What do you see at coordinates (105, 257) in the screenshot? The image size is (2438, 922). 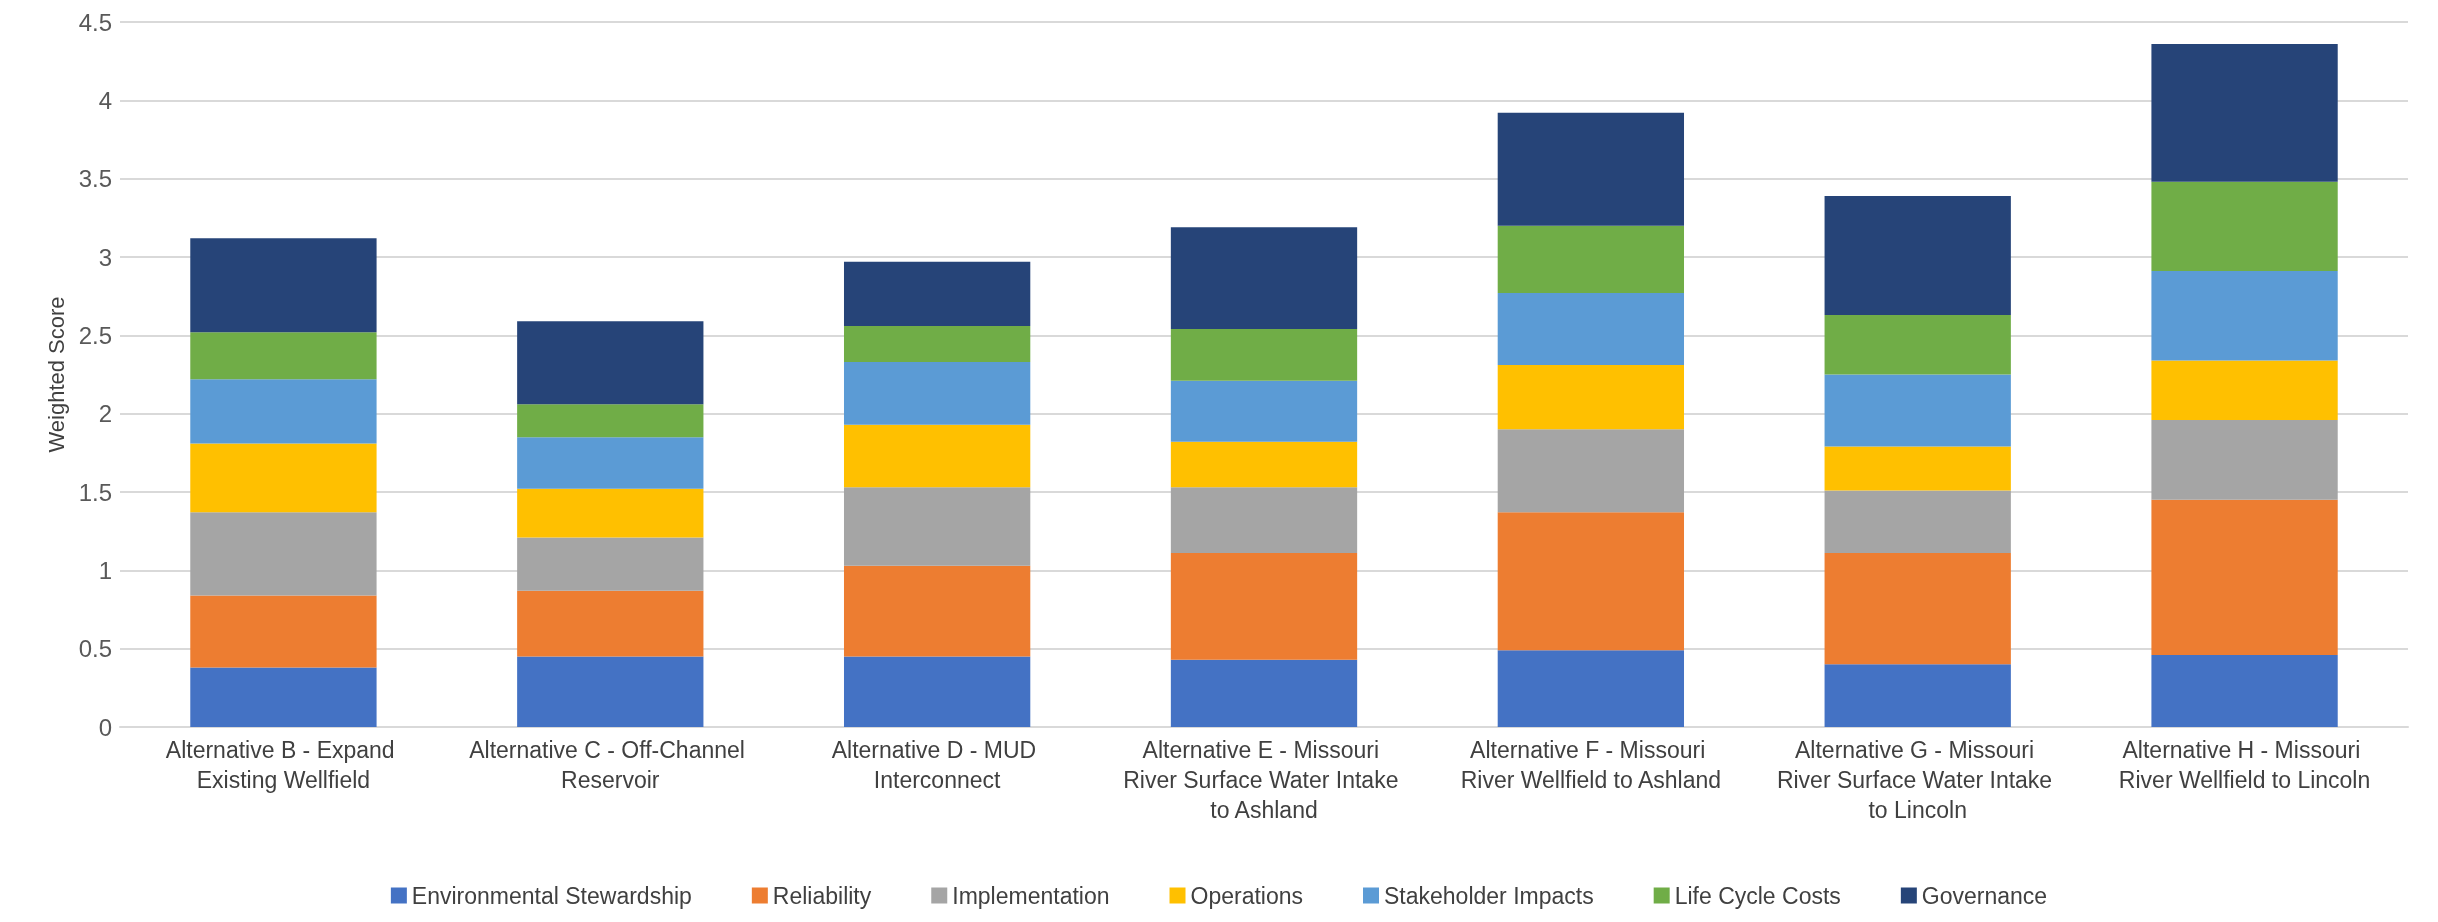 I see `y-tick-label: 3` at bounding box center [105, 257].